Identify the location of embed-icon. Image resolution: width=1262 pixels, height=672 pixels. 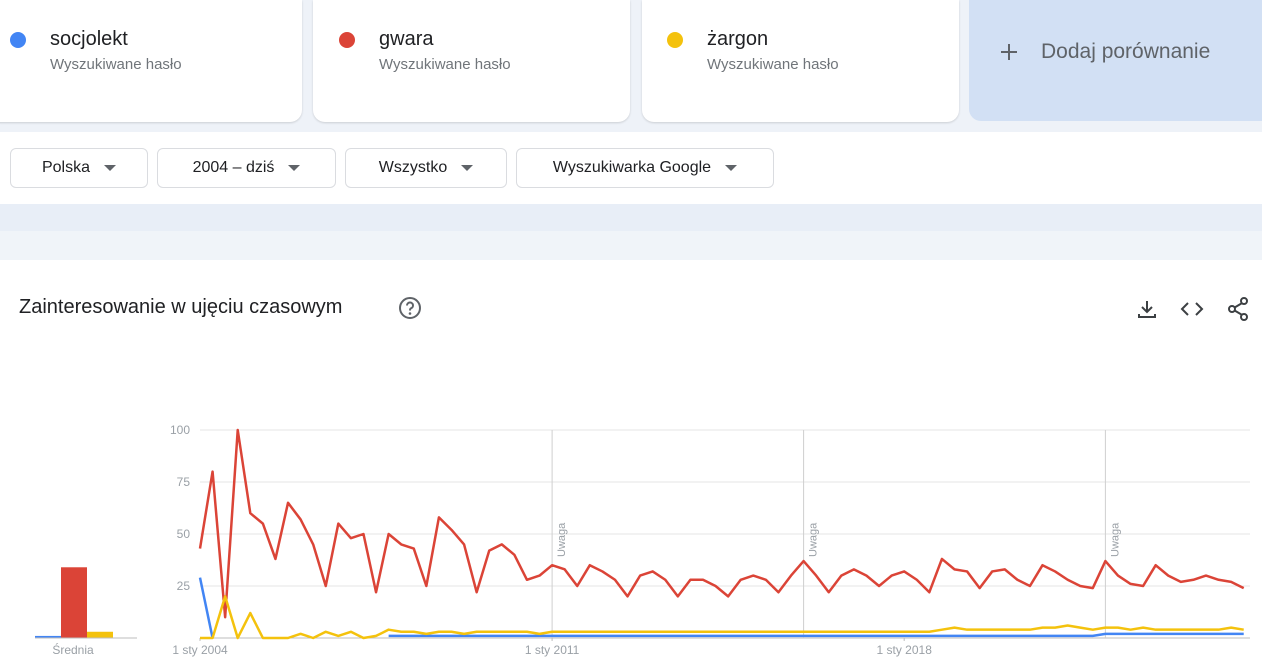
(1192, 309).